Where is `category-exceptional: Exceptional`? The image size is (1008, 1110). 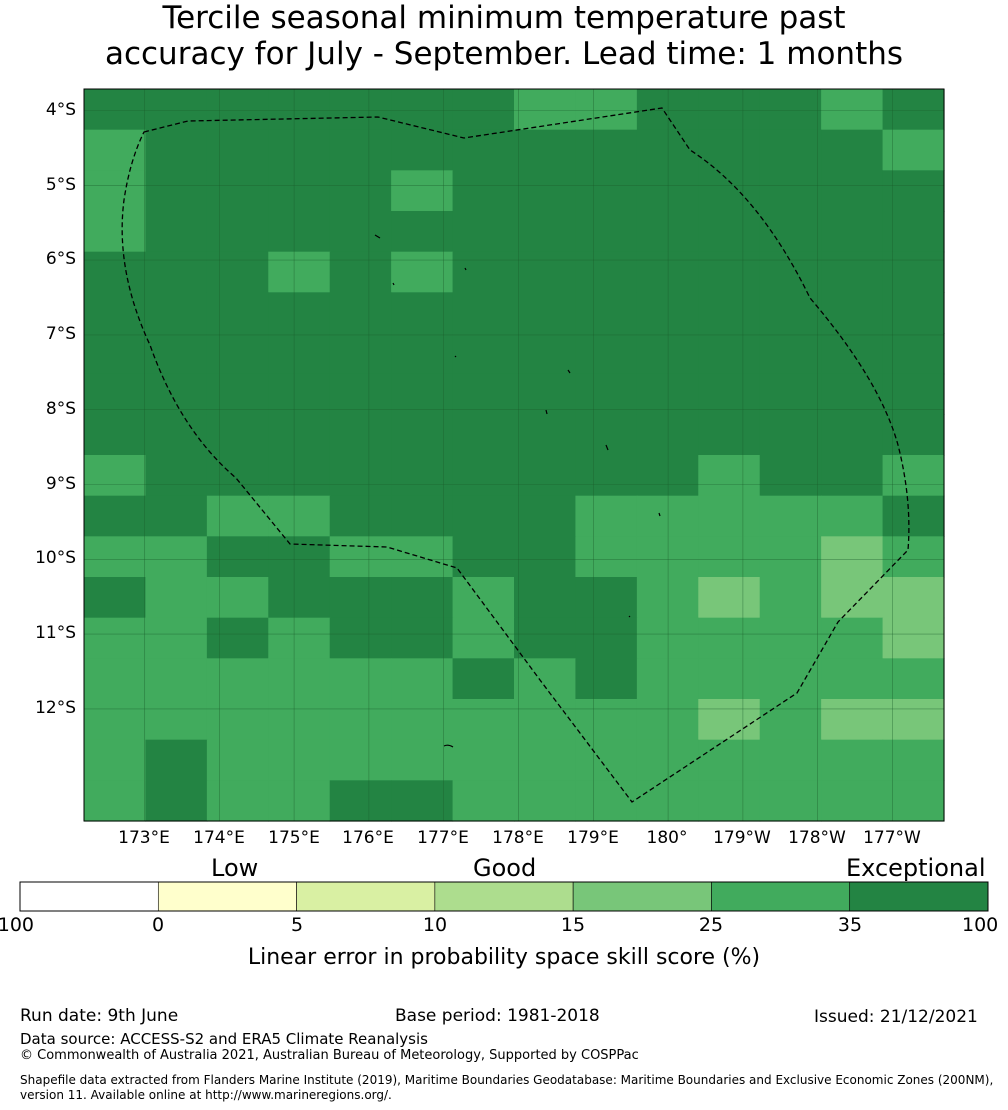 category-exceptional: Exceptional is located at coordinates (916, 868).